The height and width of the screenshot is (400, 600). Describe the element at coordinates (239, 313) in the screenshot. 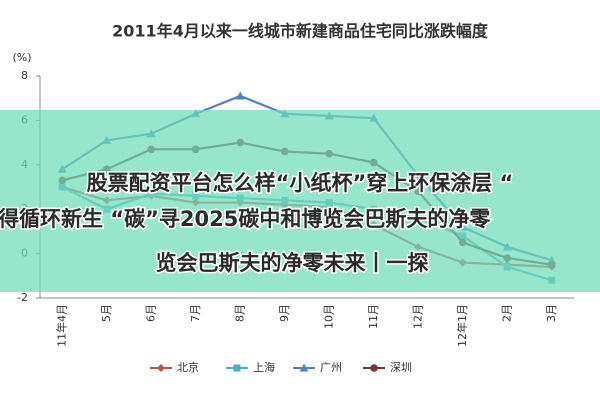

I see `x-tick-label: 8月` at that location.